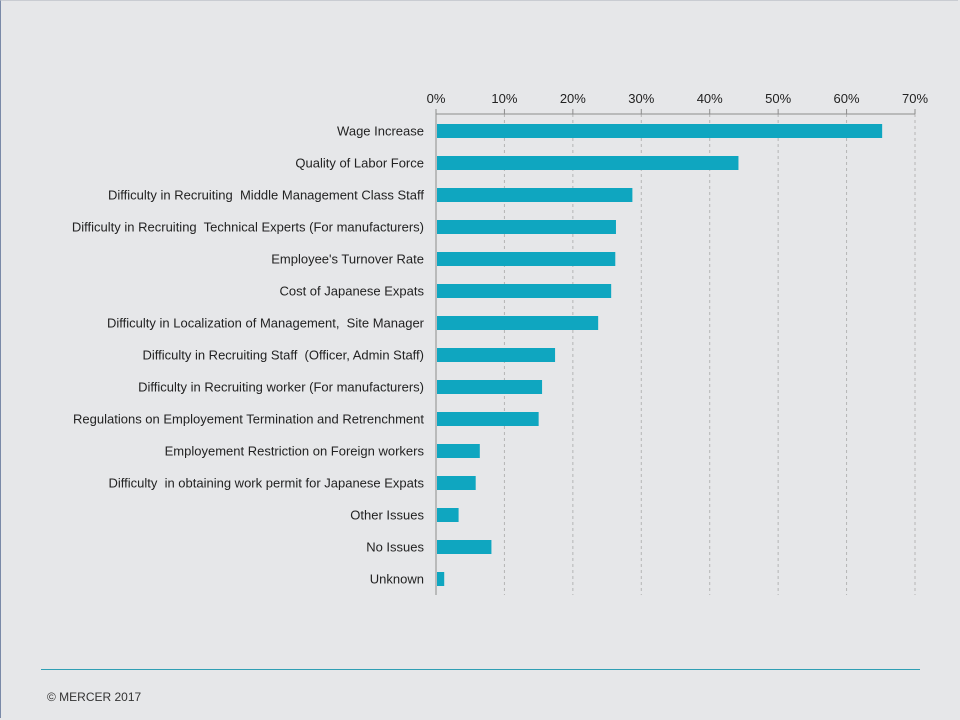  I want to click on x-tick-label: 60%, so click(847, 98).